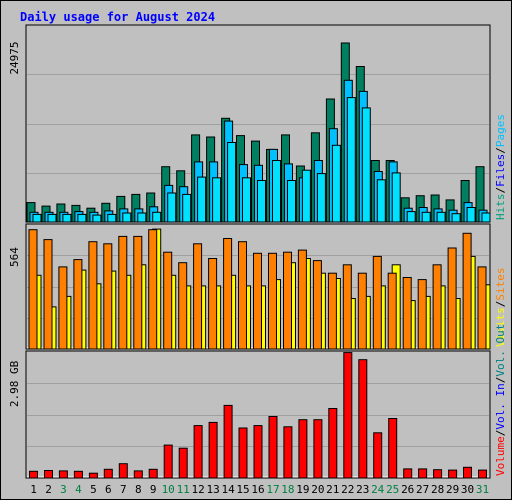 This screenshot has width=512, height=500. I want to click on legend-entry: Volume, so click(500, 456).